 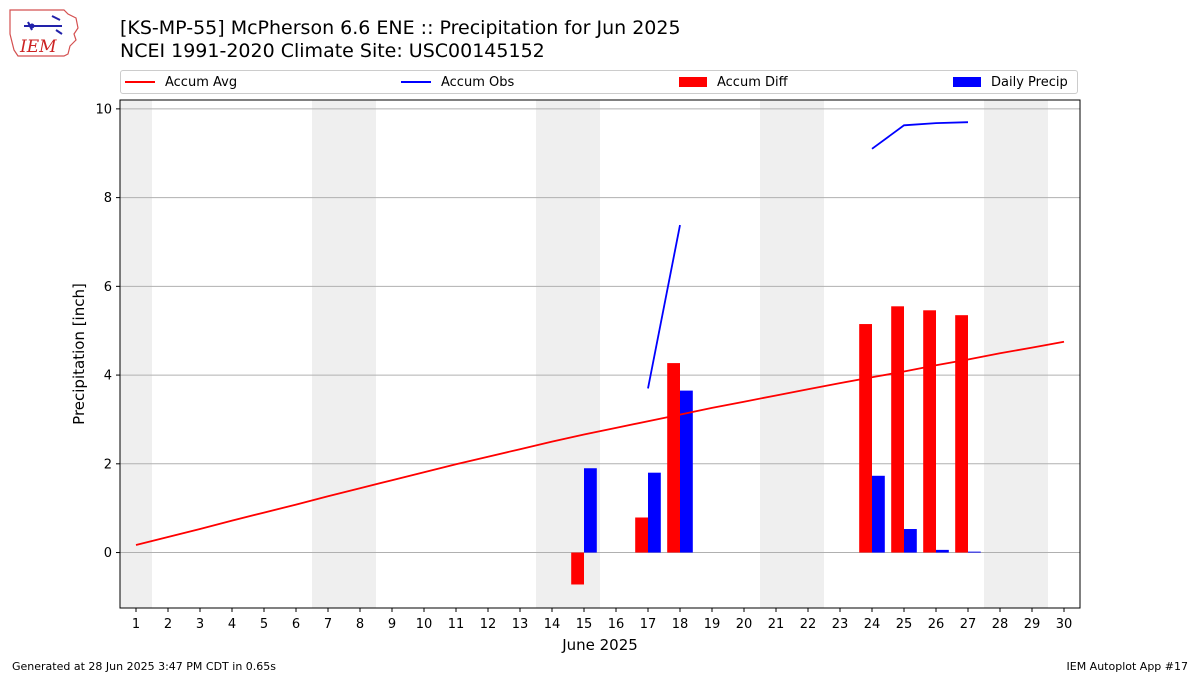 What do you see at coordinates (599, 645) in the screenshot?
I see `x-axis-label: June 2025` at bounding box center [599, 645].